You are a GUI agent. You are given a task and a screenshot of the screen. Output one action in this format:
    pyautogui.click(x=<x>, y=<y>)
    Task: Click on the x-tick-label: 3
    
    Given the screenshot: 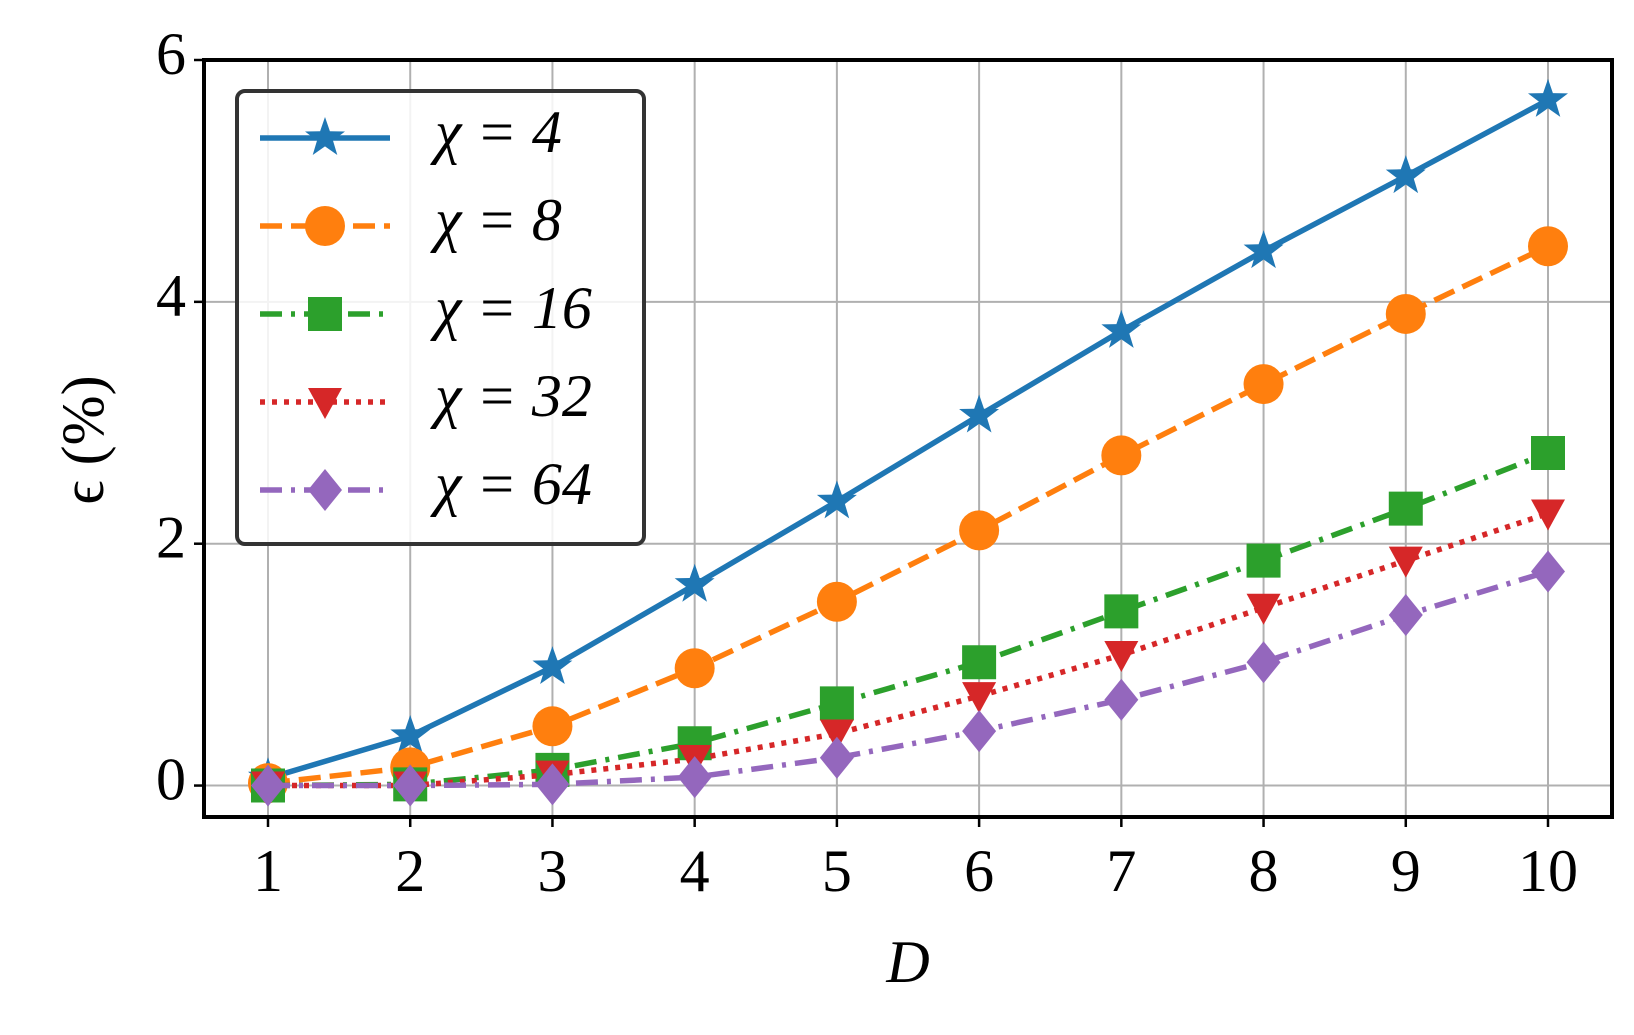 What is the action you would take?
    pyautogui.click(x=552, y=871)
    